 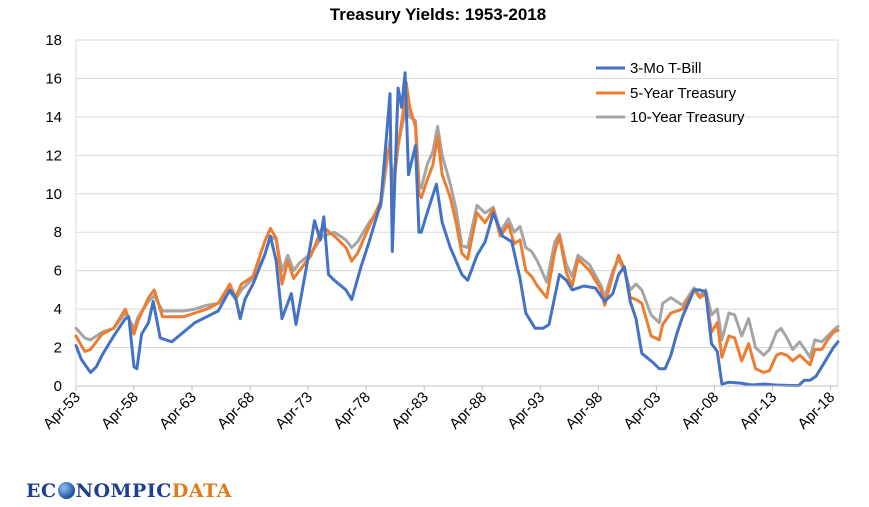 What do you see at coordinates (665, 68) in the screenshot?
I see `legend-label-3mo-tbill: 3-Mo T-Bill` at bounding box center [665, 68].